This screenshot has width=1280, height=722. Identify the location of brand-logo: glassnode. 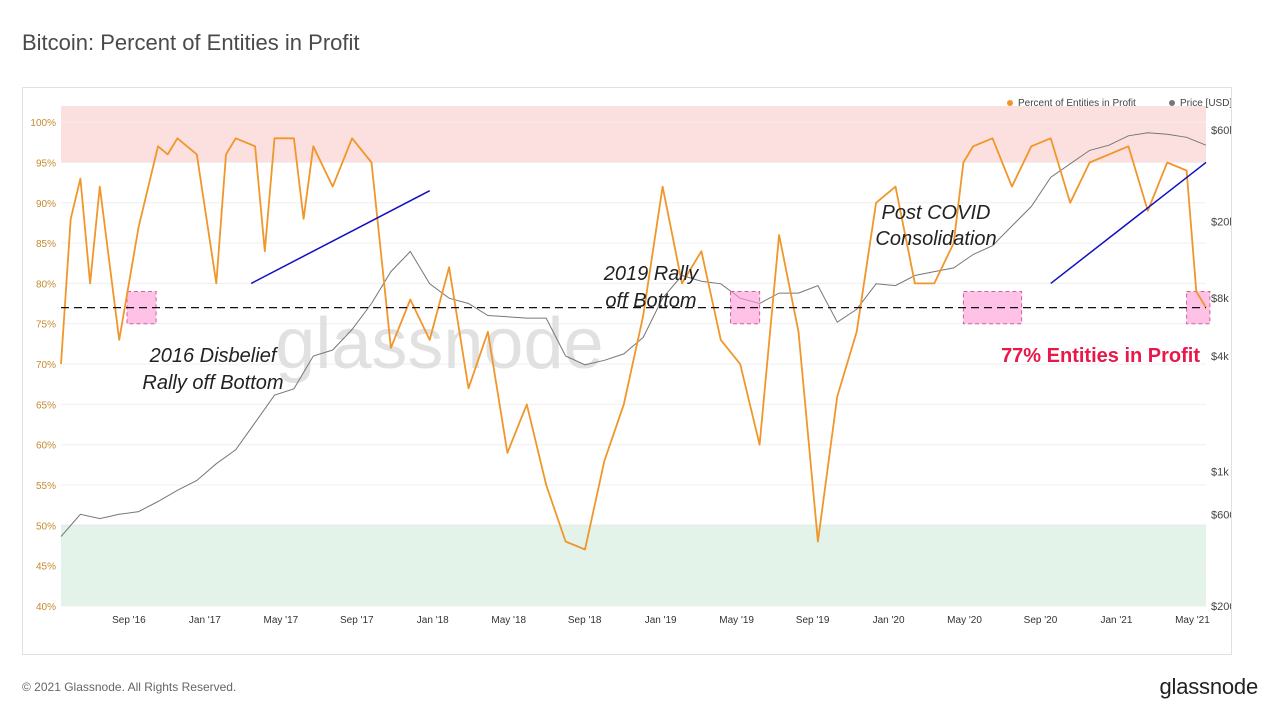
(1209, 686).